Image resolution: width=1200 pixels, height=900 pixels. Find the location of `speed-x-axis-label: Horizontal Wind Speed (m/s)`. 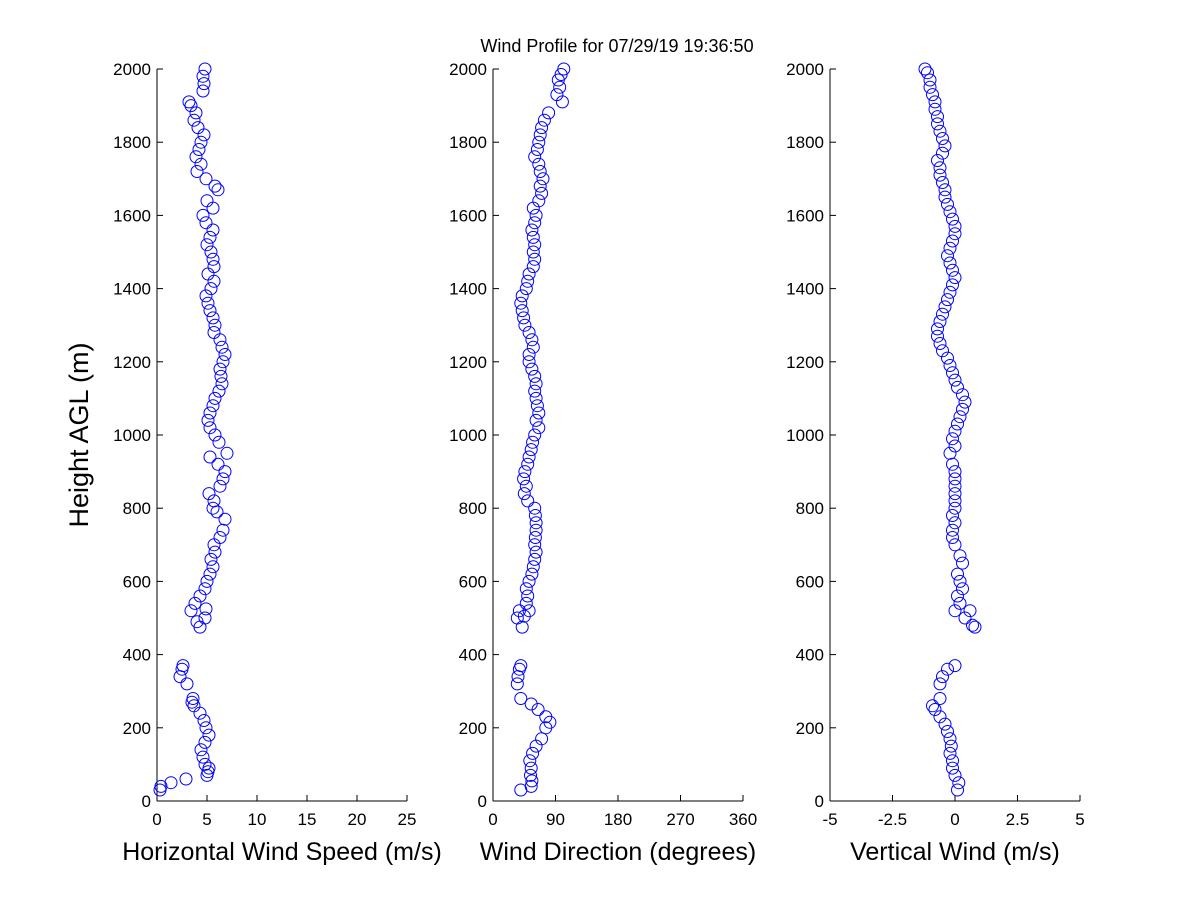

speed-x-axis-label: Horizontal Wind Speed (m/s) is located at coordinates (282, 852).